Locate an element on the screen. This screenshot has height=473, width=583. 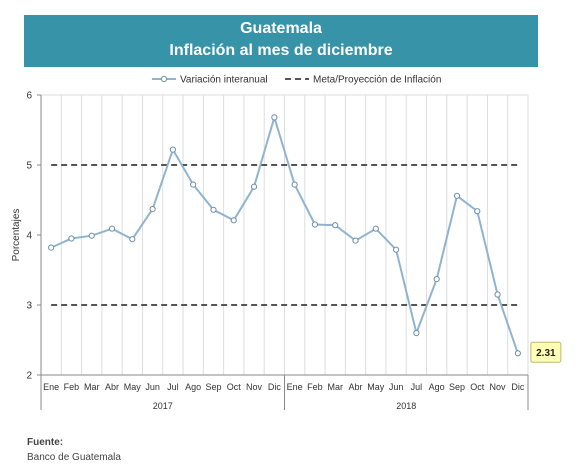
legend-marker-series is located at coordinates (164, 79).